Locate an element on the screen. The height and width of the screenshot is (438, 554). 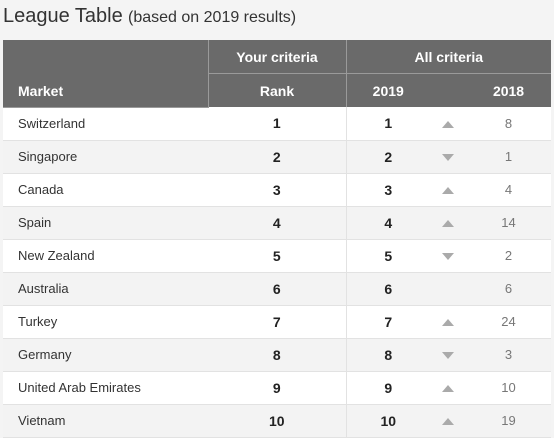
rank-2019-cell: 3 is located at coordinates (387, 190).